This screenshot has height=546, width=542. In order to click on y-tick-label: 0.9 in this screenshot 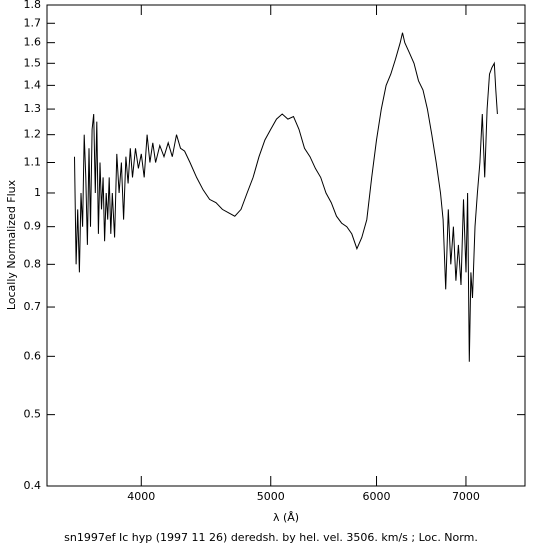, I will do `click(33, 226)`.